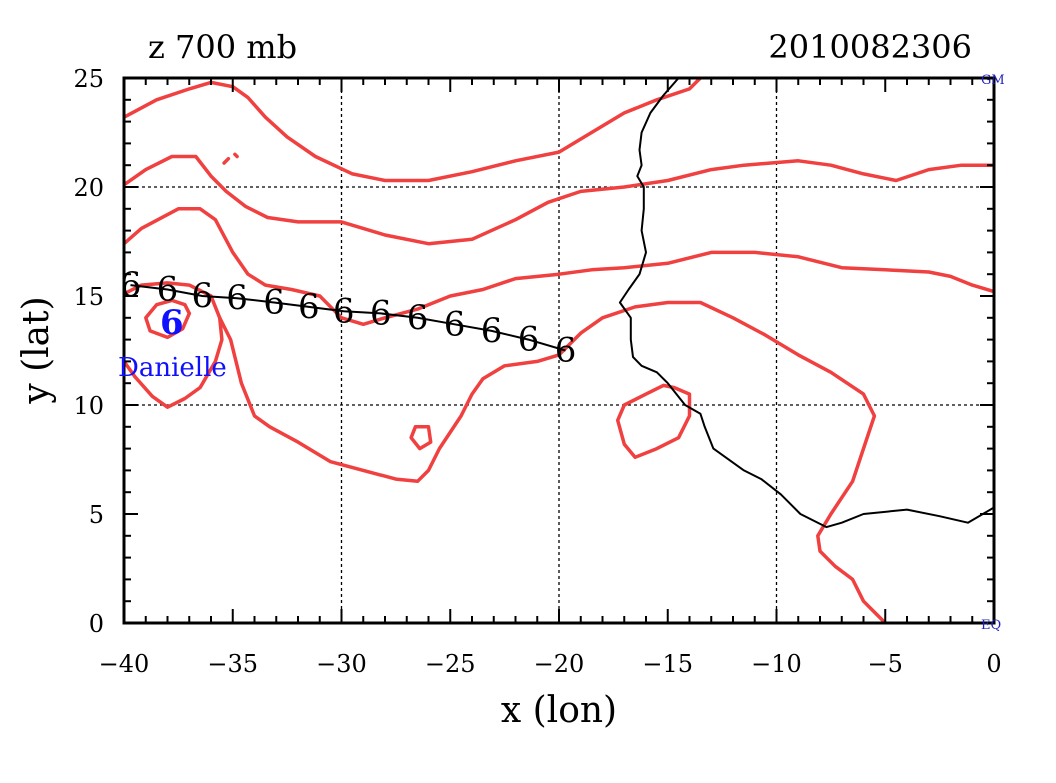  I want to click on y-tick-label: 10, so click(88, 406).